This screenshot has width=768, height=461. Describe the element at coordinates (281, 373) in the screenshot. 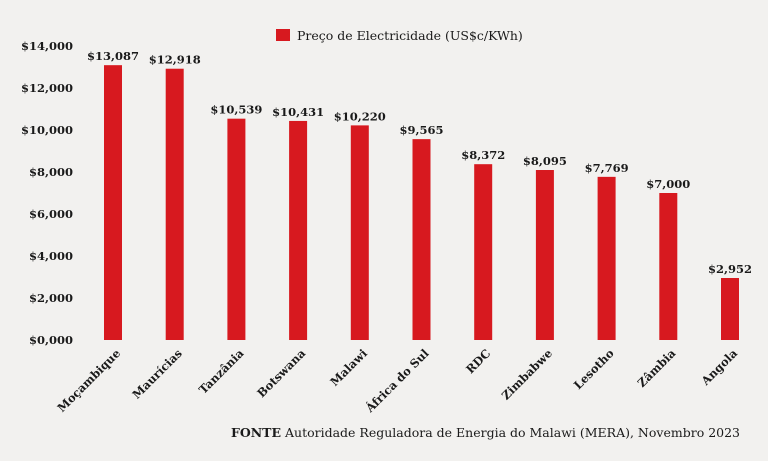

I see `x-tick-label: Botswana` at that location.